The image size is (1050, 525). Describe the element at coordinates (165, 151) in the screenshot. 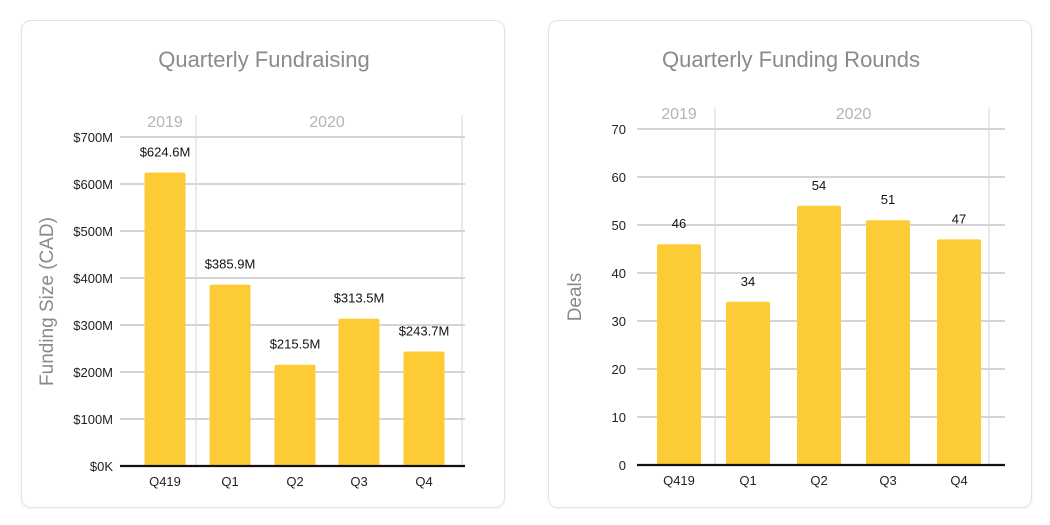

I see `bar-value-label: $624.6M` at that location.